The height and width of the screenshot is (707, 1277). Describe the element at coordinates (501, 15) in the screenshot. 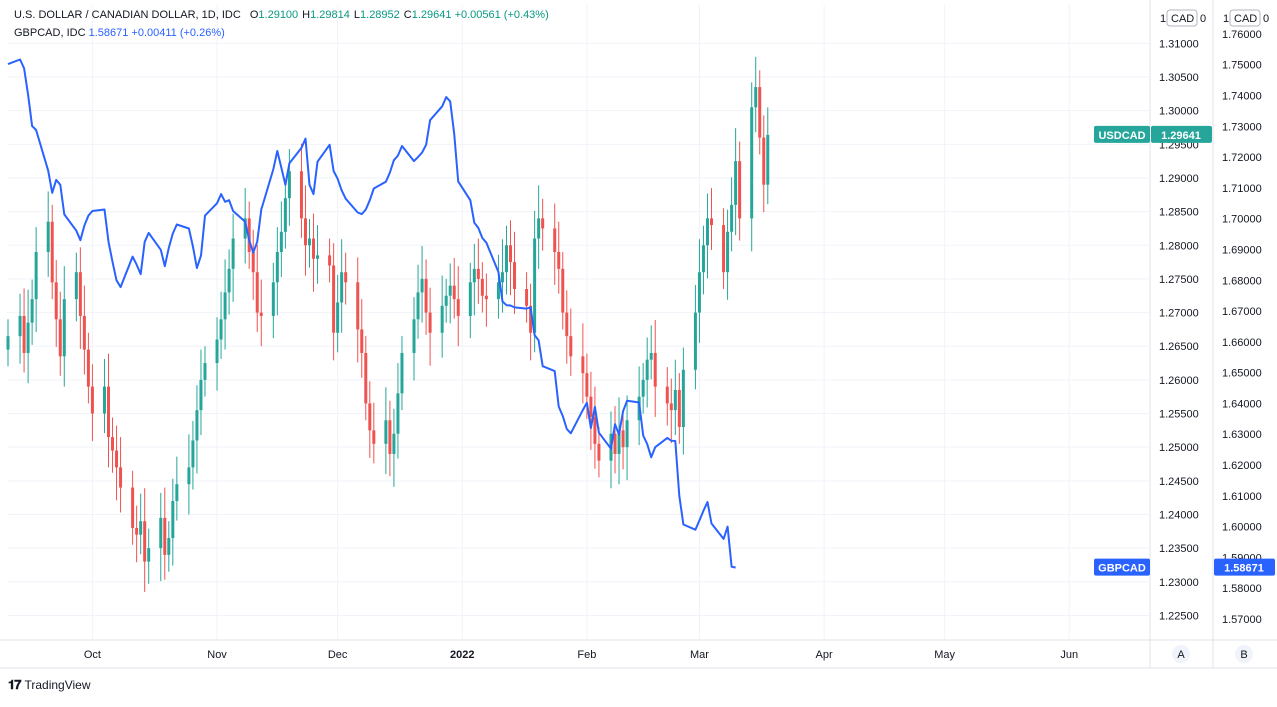

I see `main-change: +0.00561 (+0.43%)` at that location.